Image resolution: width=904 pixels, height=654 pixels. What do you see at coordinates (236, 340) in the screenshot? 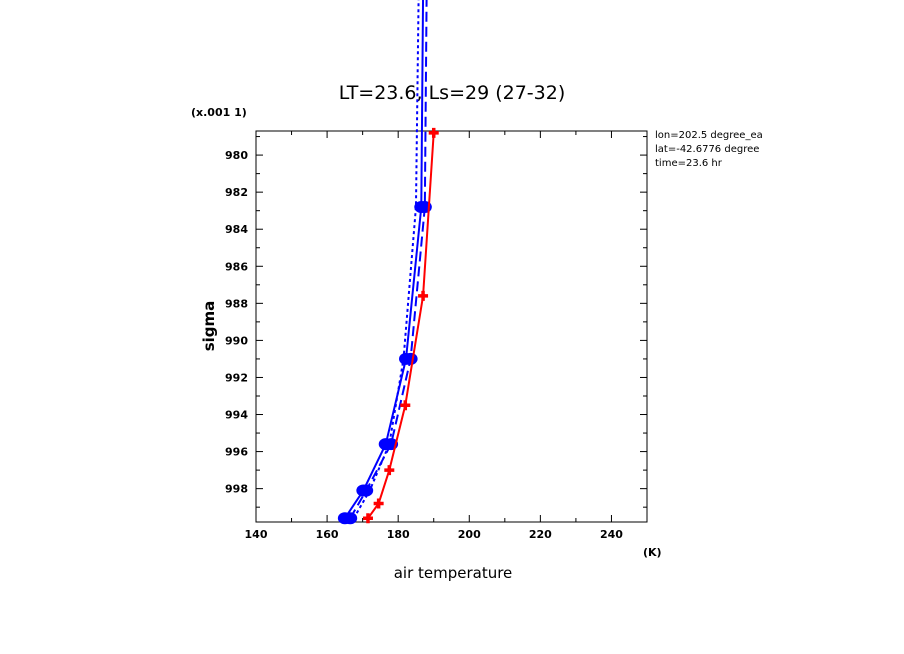
I see `y-tick-label-990: 990` at bounding box center [236, 340].